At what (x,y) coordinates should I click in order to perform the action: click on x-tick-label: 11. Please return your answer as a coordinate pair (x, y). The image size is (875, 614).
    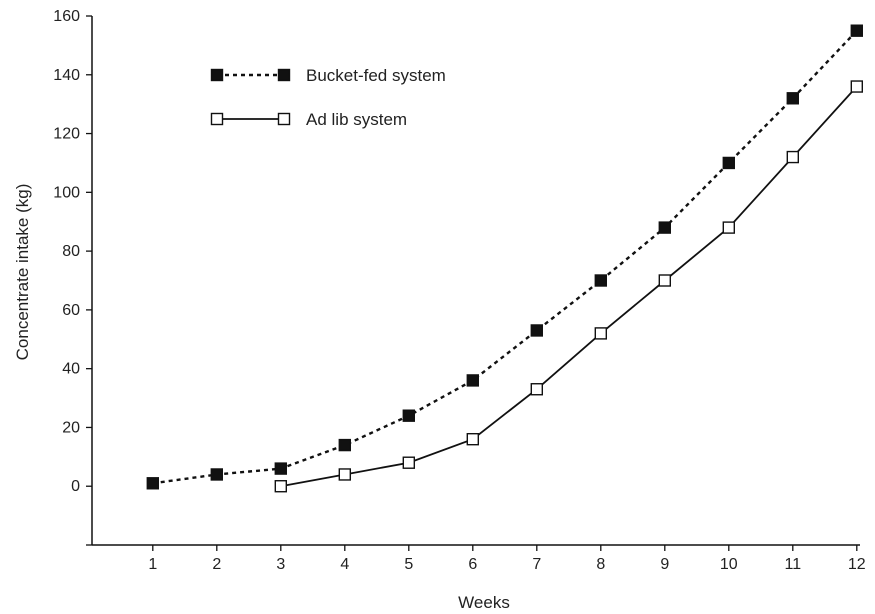
    Looking at the image, I should click on (792, 564).